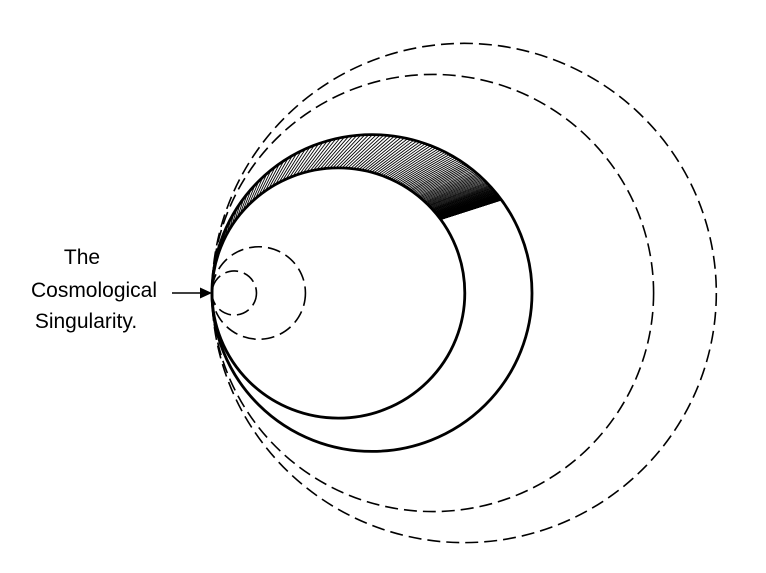 This screenshot has height=573, width=766. I want to click on circle-2-dashed, so click(259, 293).